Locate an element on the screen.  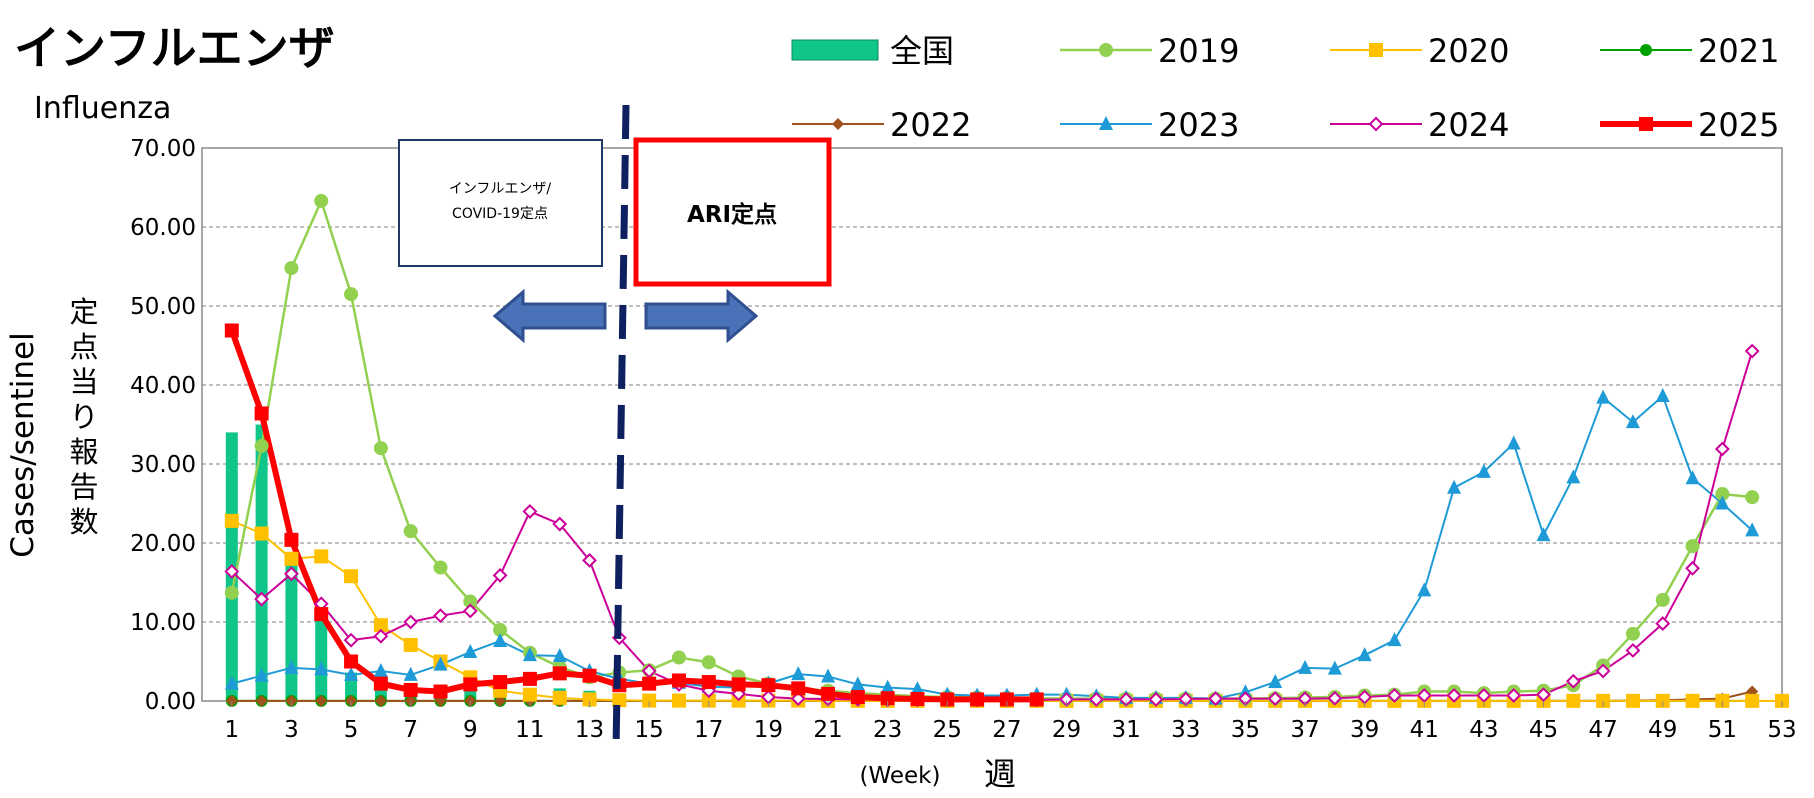
x-tick-label: 1 is located at coordinates (231, 730).